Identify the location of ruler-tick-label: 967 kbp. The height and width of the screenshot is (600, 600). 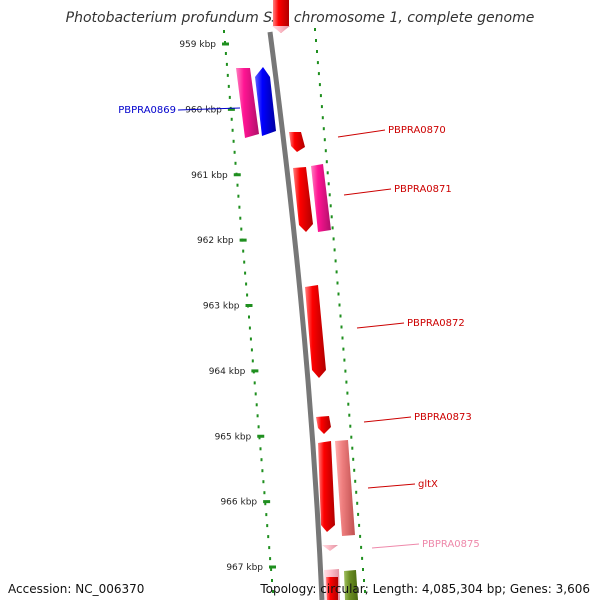
(244, 568).